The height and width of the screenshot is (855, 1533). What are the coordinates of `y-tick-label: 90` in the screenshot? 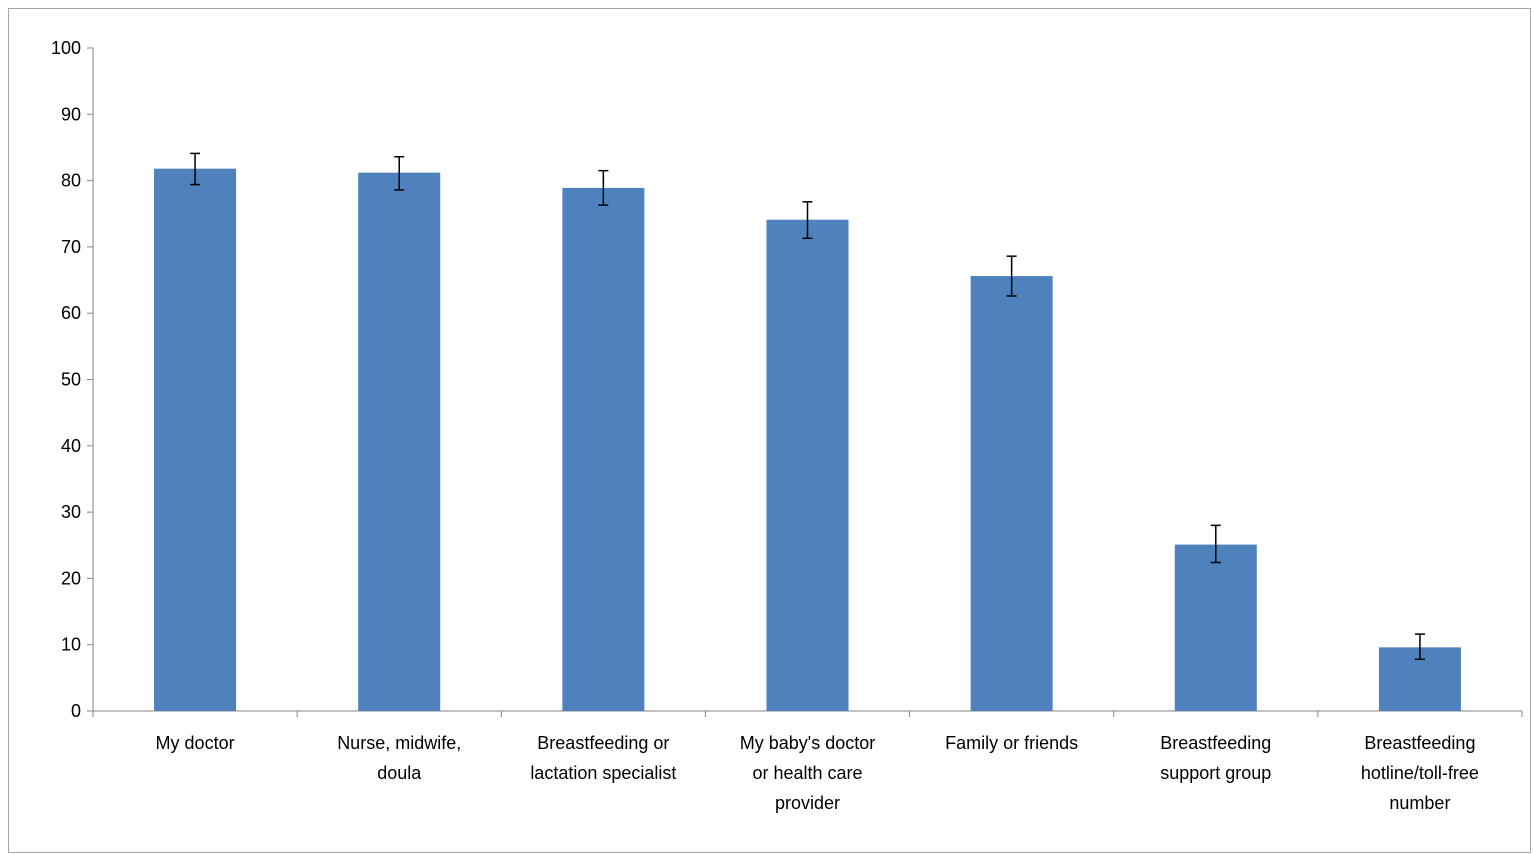 It's located at (71, 114).